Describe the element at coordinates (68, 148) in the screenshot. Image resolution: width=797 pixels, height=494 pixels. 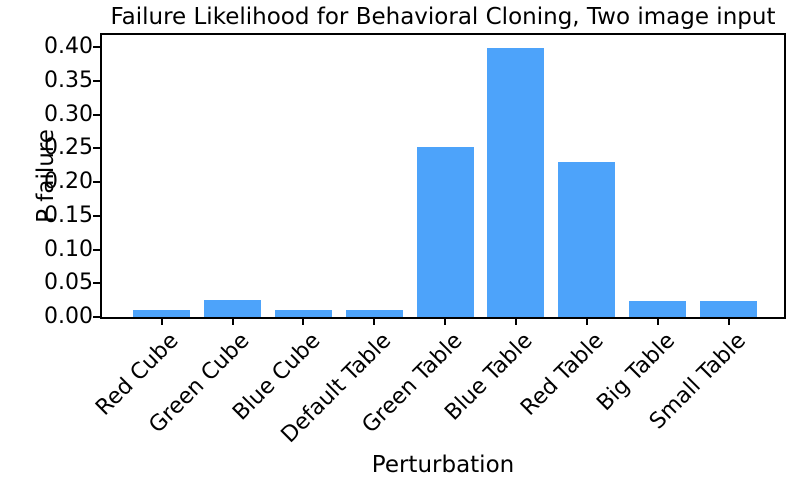
I see `y-tick-label-0.25: 0.25` at that location.